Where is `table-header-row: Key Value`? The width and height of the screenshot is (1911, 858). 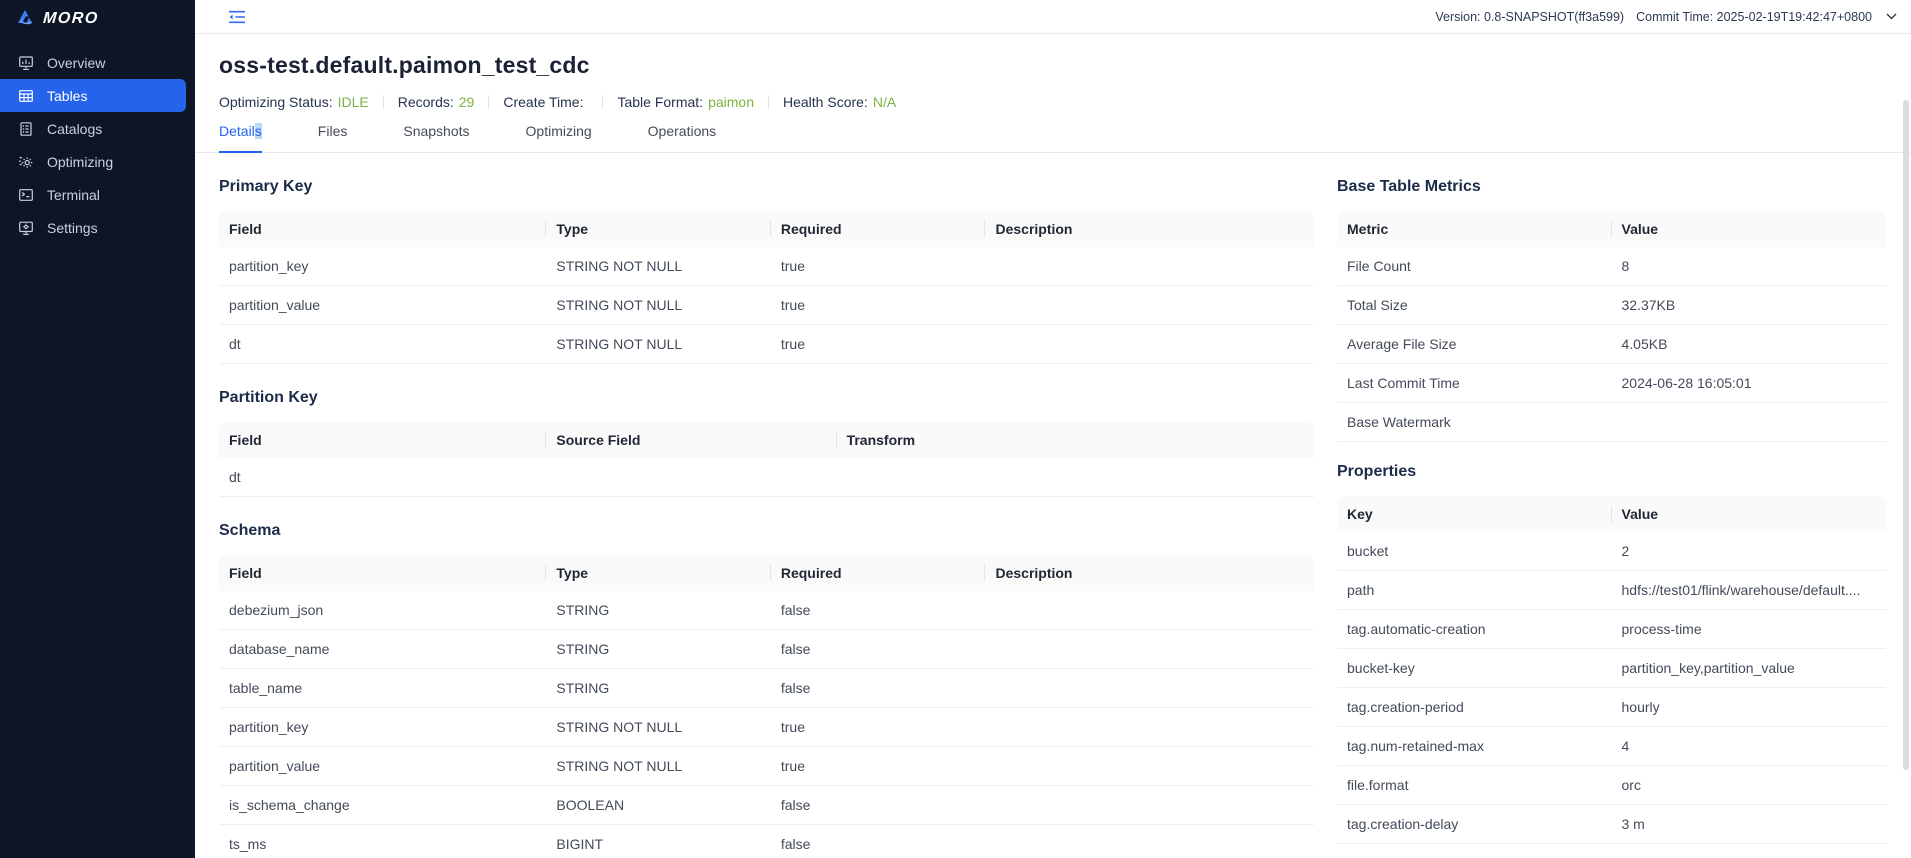 table-header-row: Key Value is located at coordinates (1611, 514).